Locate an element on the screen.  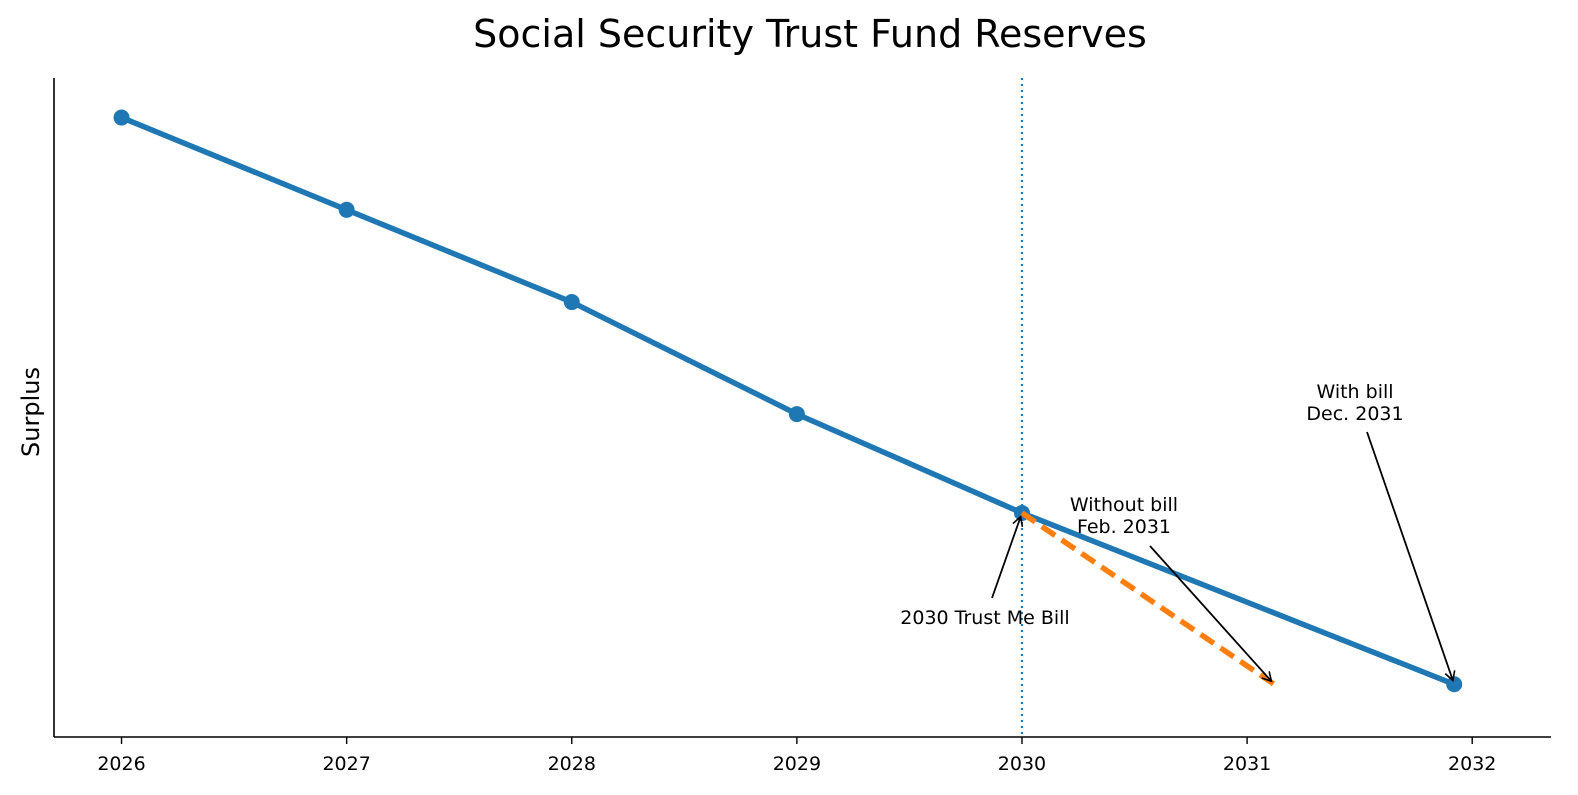
annotation-text: Without bill is located at coordinates (1124, 505).